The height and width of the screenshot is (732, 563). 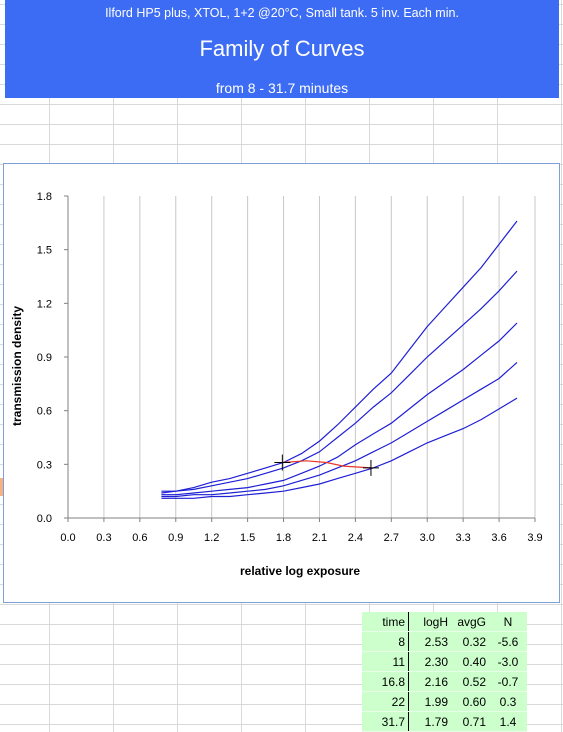 I want to click on x-tick-label: 0.3, so click(x=103, y=538).